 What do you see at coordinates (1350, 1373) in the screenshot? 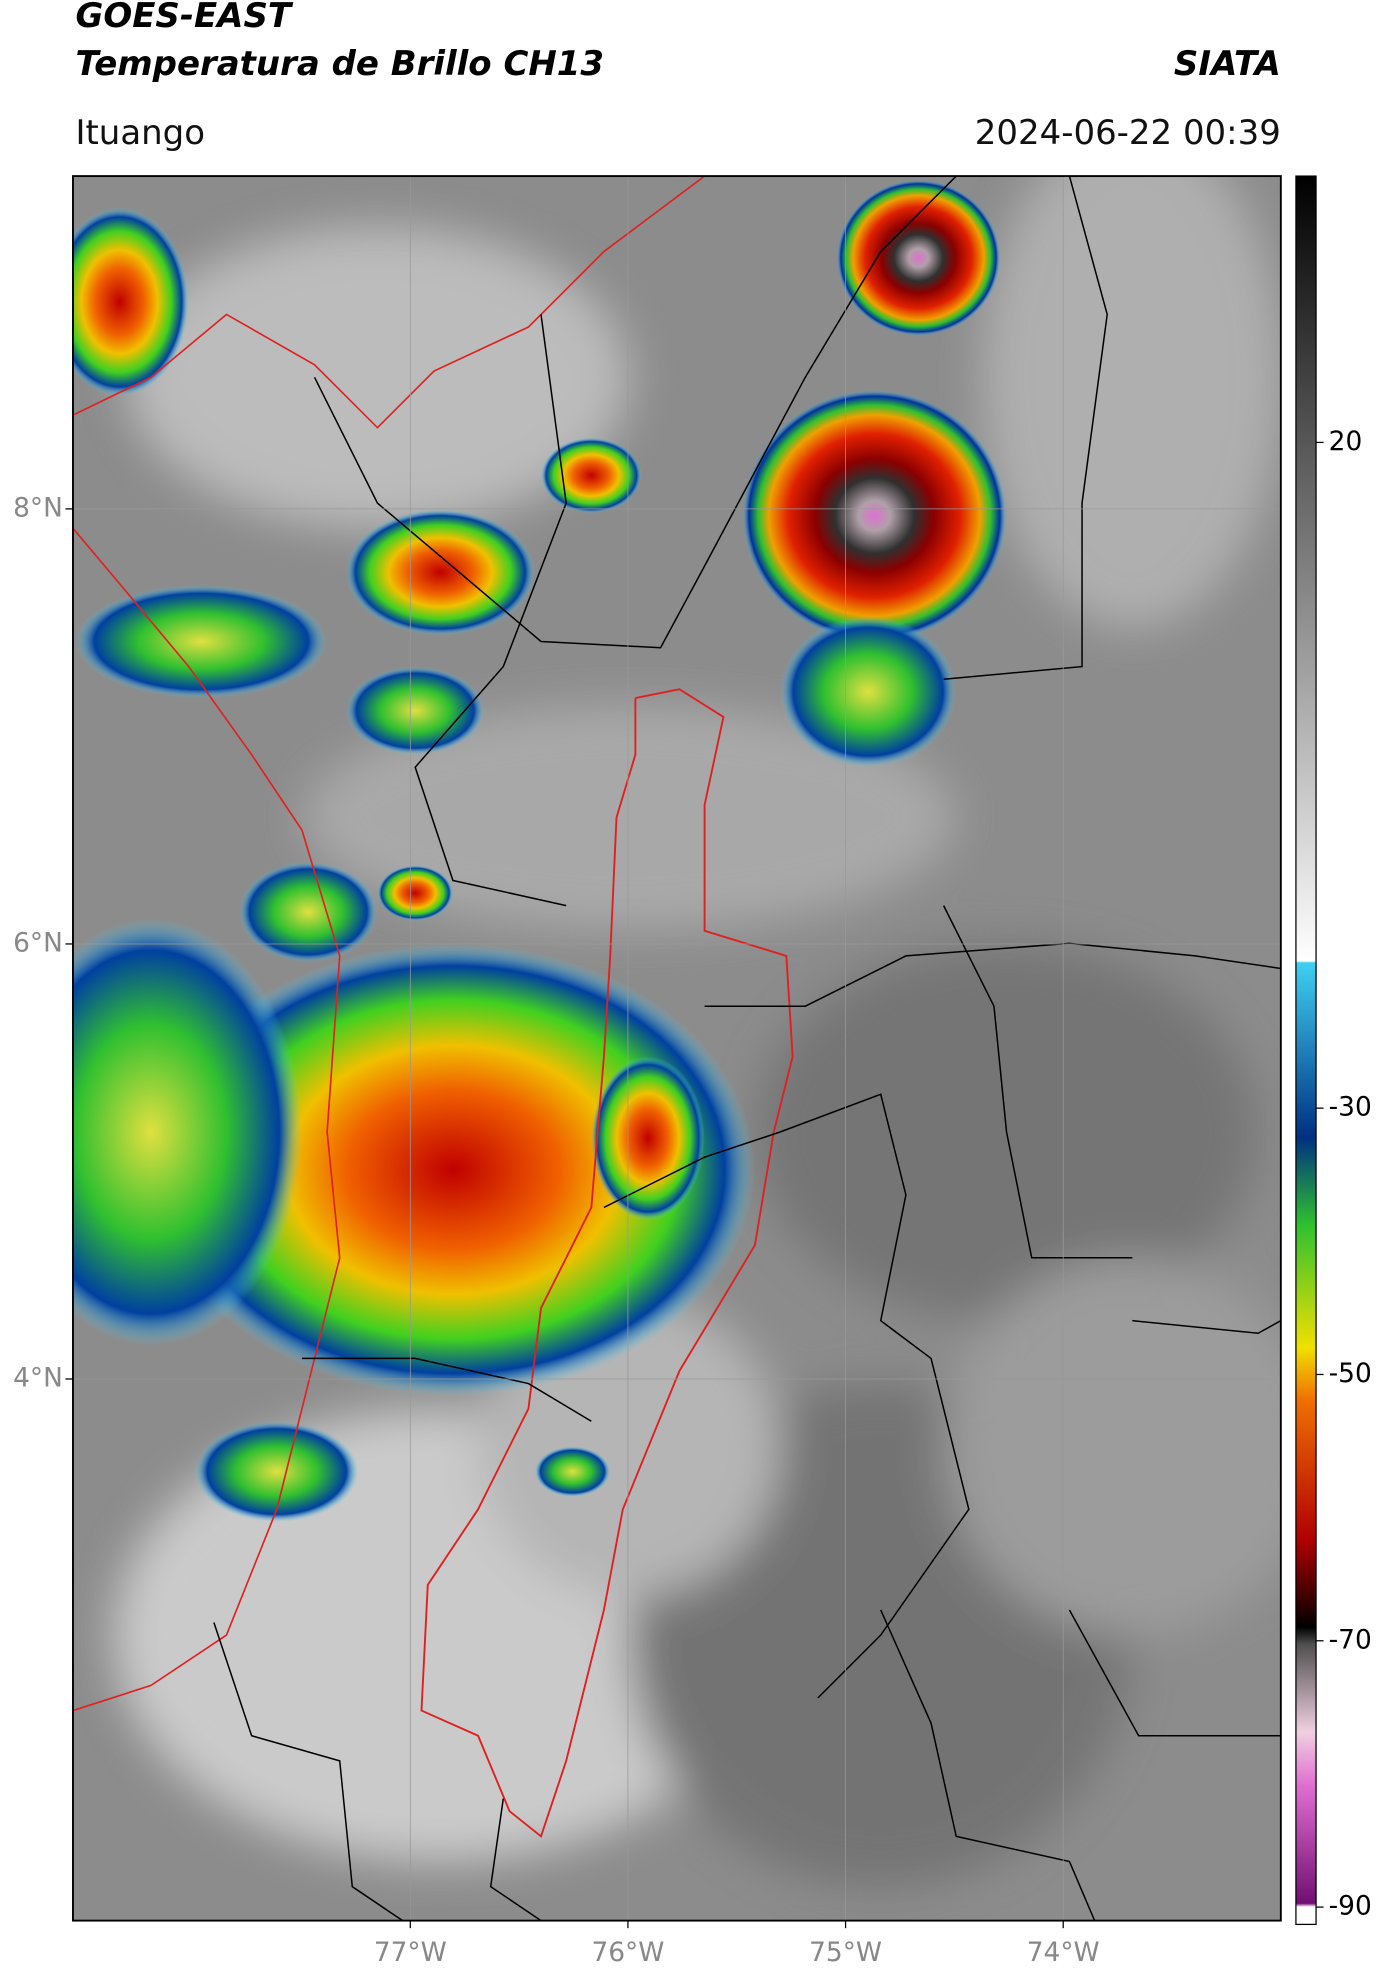
I see `colorbar-tick-label: -50` at bounding box center [1350, 1373].